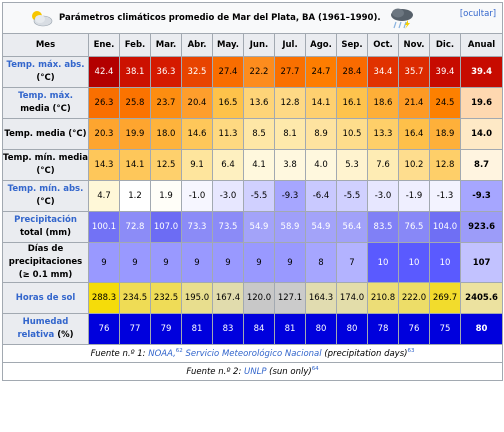 Image resolution: width=504 pixels, height=432 pixels. I want to click on value-cell: 104.0, so click(445, 227).